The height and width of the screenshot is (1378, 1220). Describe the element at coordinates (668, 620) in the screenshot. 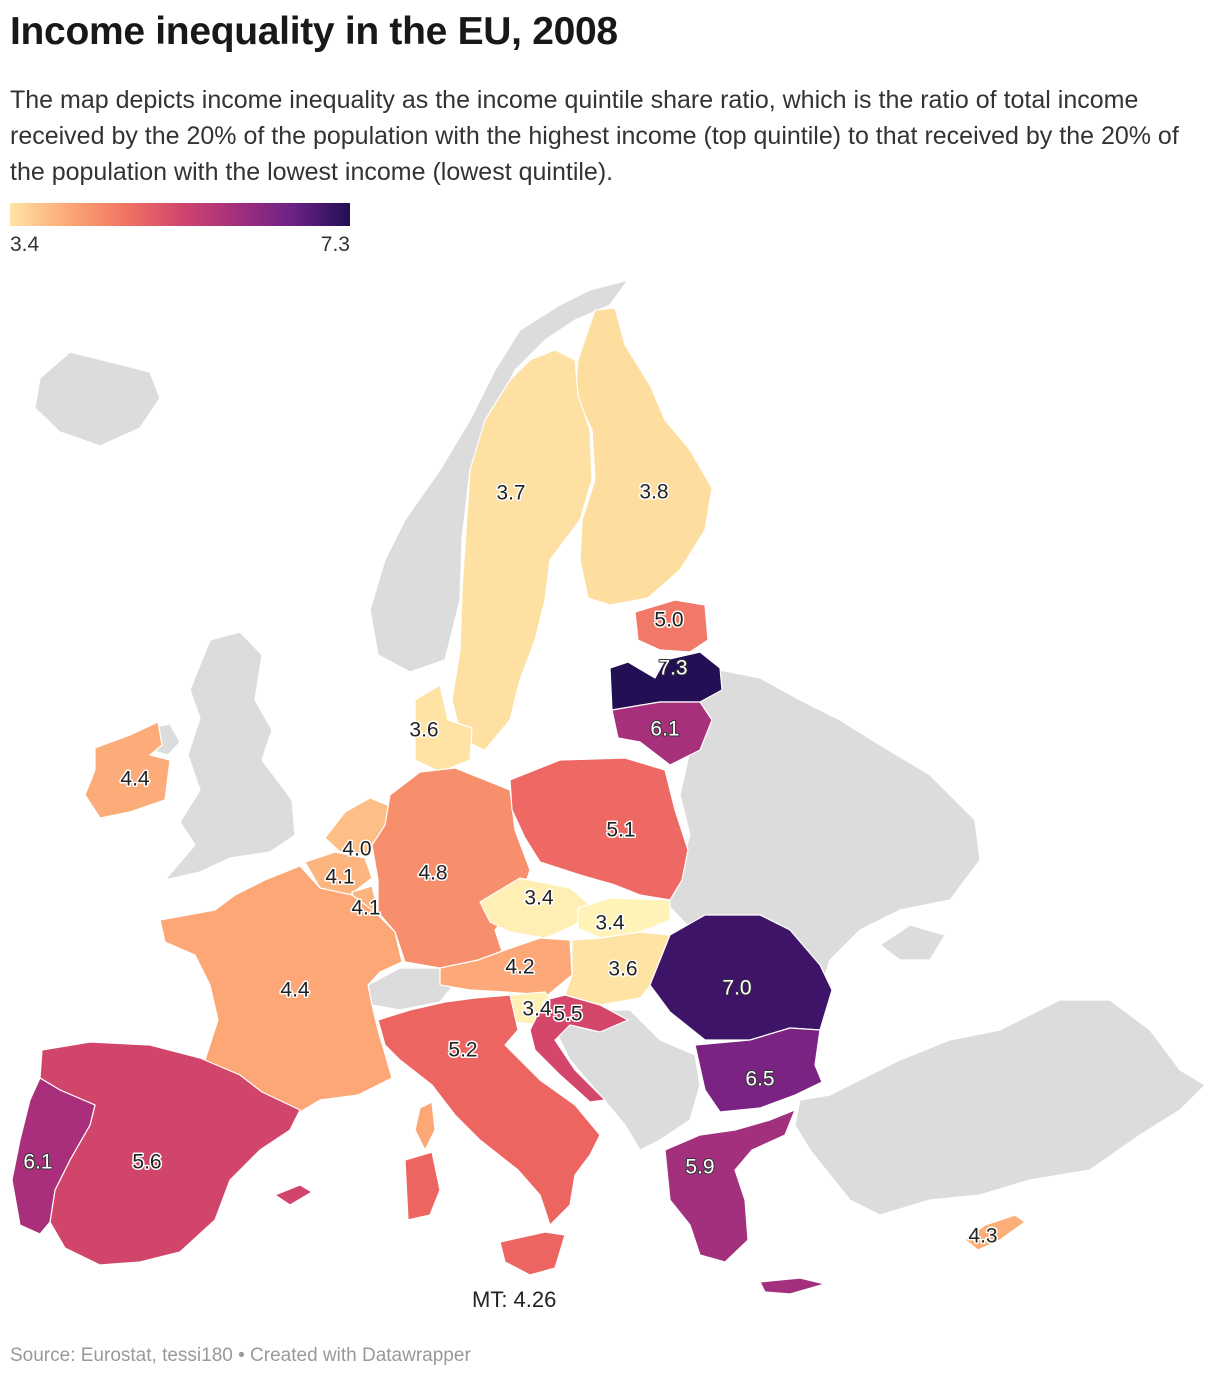

I see `value-label-estonia: 5.0` at that location.